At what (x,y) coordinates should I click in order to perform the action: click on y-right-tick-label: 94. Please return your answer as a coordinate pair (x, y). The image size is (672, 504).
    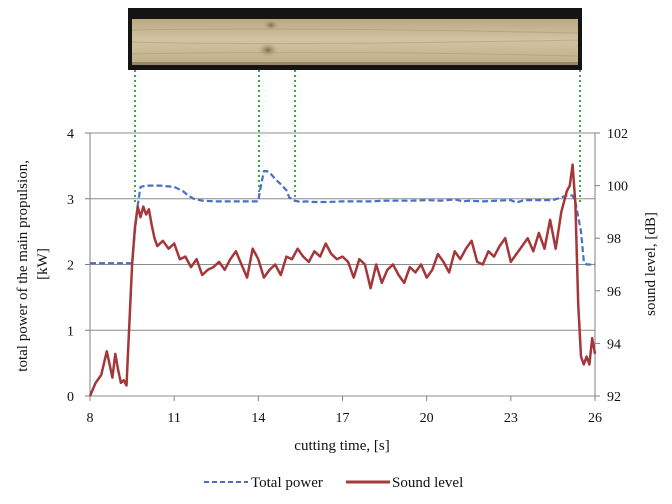
    Looking at the image, I should click on (614, 344).